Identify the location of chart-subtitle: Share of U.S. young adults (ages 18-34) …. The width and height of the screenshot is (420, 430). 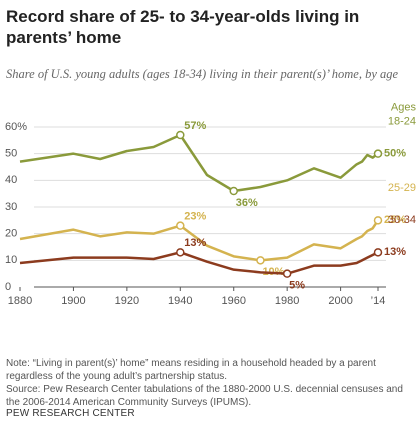
(202, 74).